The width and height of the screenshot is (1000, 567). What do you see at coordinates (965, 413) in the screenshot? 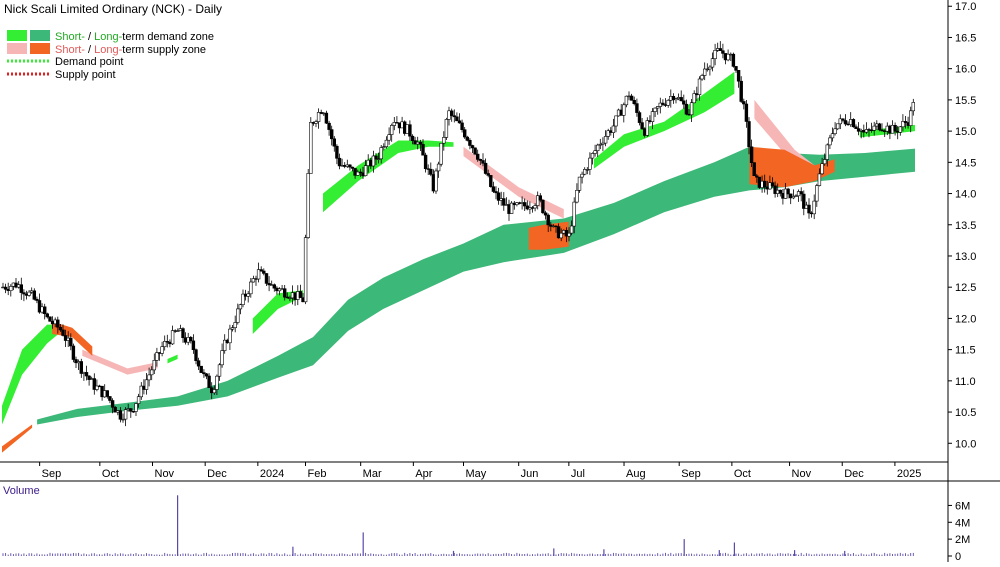
I see `y-tick-label: 10.5` at bounding box center [965, 413].